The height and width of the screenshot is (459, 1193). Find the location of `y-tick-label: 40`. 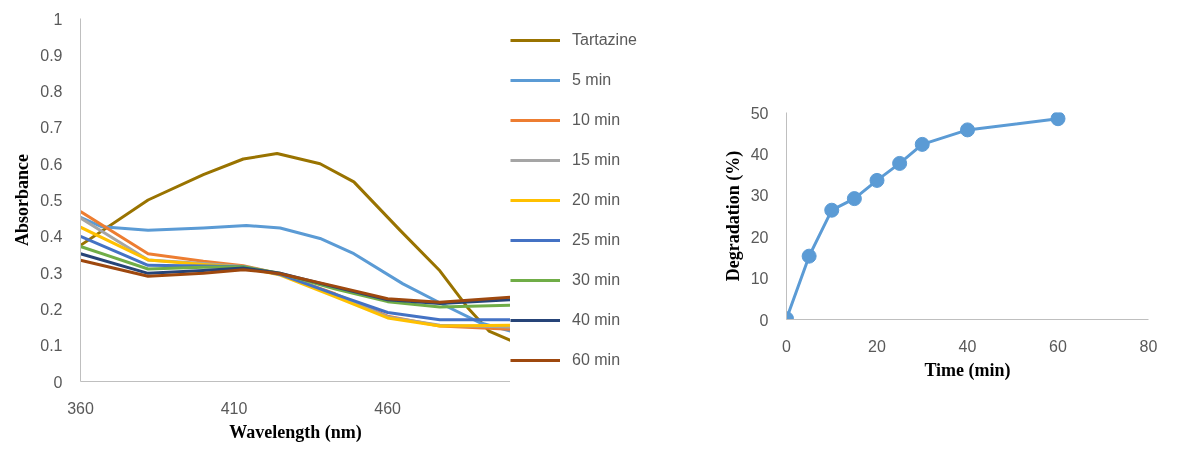

y-tick-label: 40 is located at coordinates (759, 154).